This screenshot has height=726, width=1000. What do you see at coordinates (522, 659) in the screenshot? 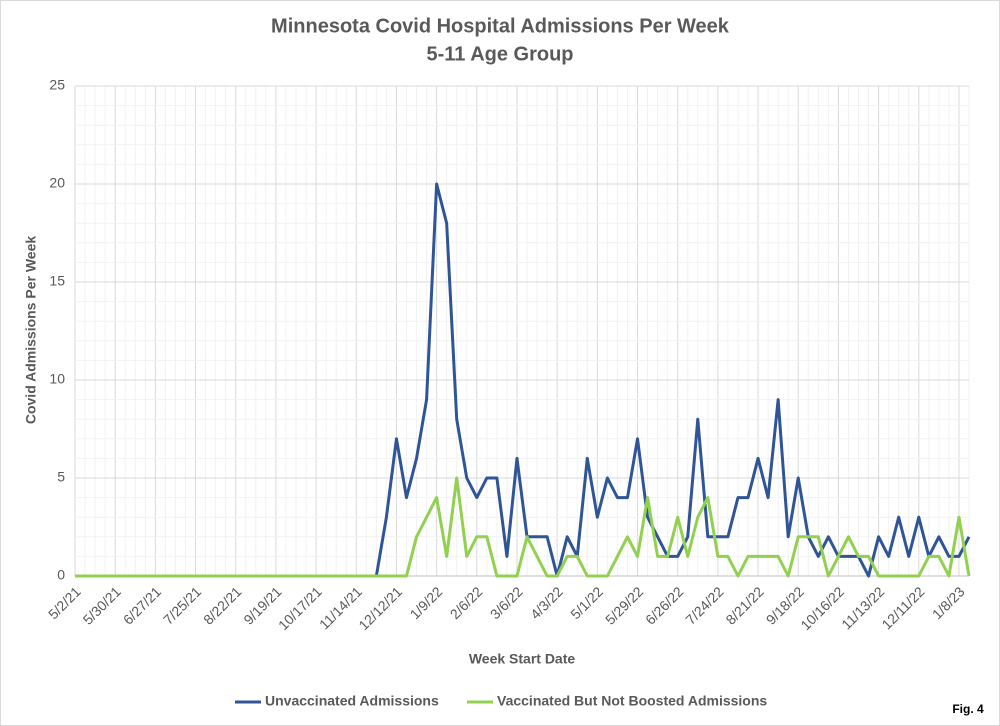
I see `x-axis-title: Week Start Date` at bounding box center [522, 659].